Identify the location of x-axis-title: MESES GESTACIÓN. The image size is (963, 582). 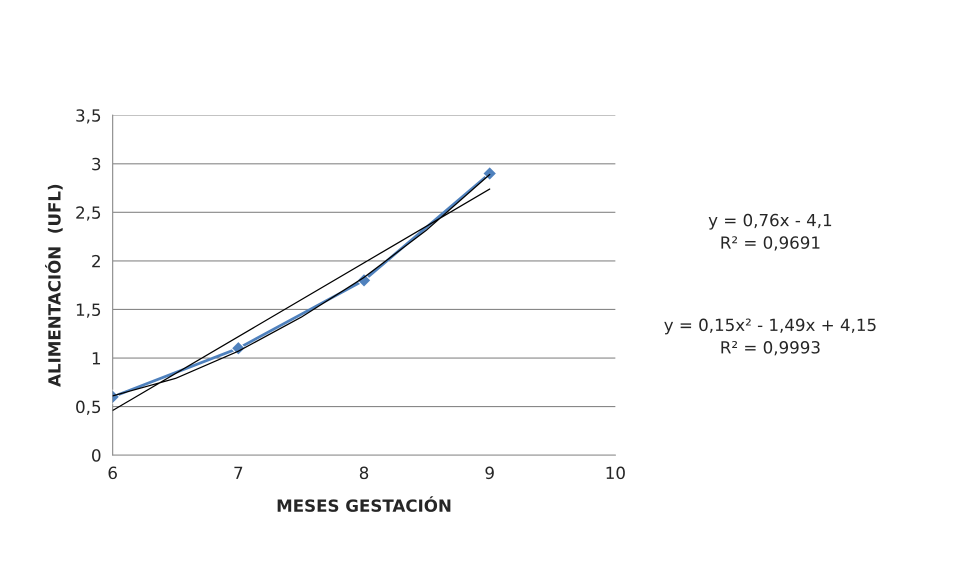
(364, 504).